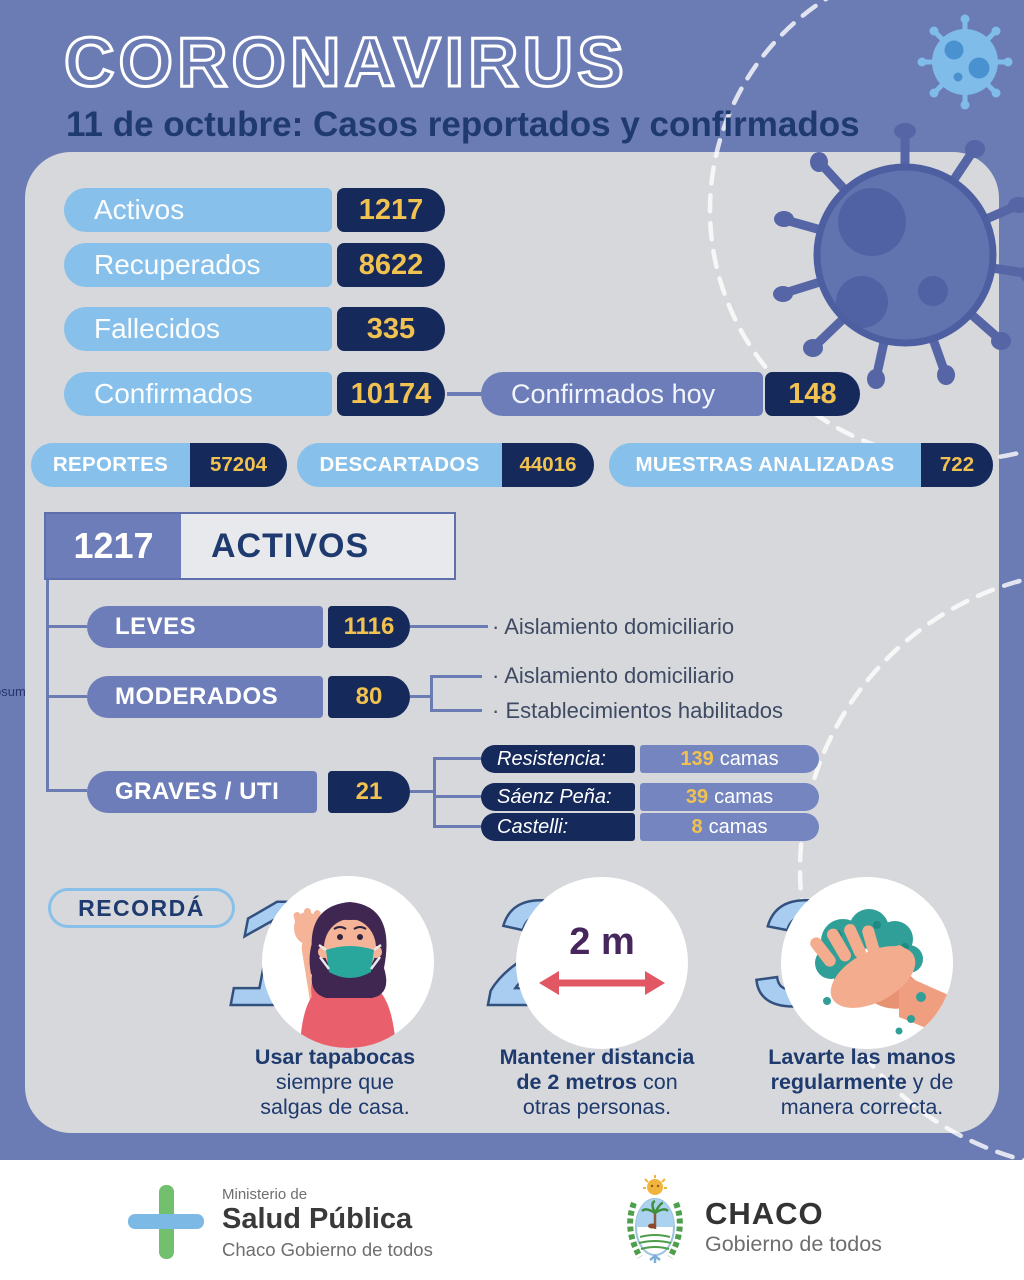 This screenshot has width=1024, height=1280. I want to click on graves-bracket, so click(434, 793).